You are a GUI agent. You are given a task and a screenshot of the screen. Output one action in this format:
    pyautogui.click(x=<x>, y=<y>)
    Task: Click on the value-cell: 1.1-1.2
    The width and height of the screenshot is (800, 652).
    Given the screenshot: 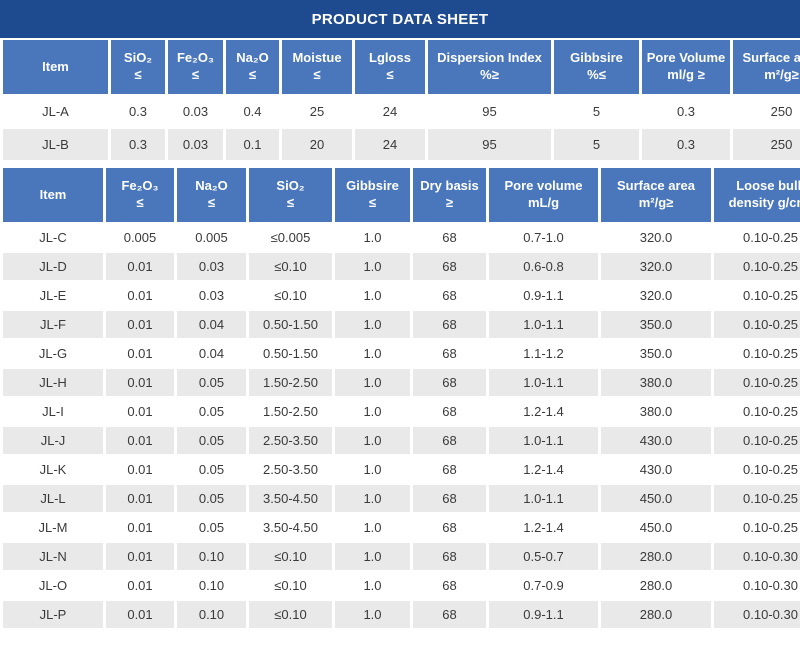 What is the action you would take?
    pyautogui.click(x=543, y=353)
    